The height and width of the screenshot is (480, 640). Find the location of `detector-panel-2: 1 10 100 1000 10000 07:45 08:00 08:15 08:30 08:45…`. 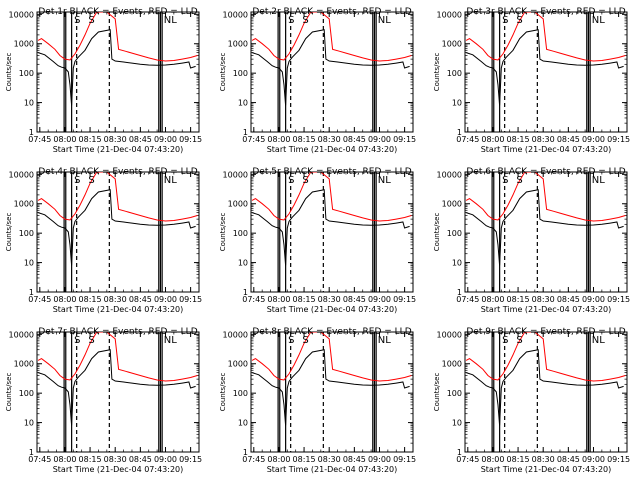

detector-panel-2: 1 10 100 1000 10000 07:45 08:00 08:15 08:30 08:45… is located at coordinates (317, 80).